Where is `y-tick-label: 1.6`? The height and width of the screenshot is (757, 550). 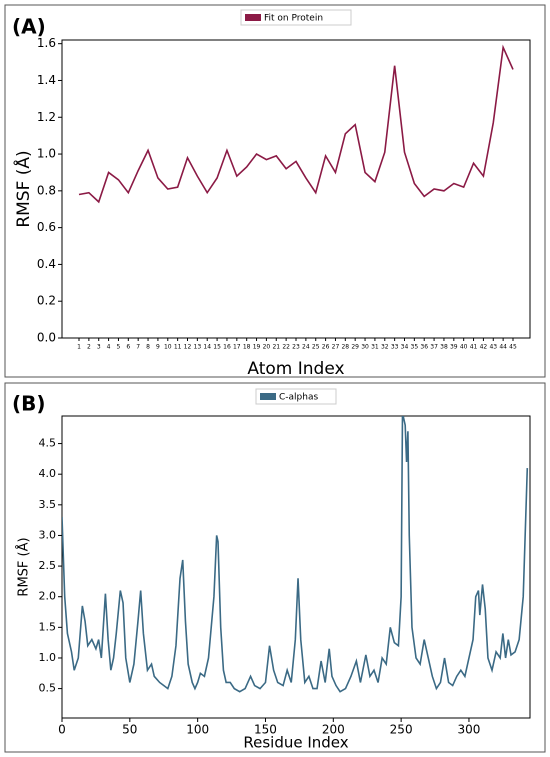
y-tick-label: 1.6 is located at coordinates (46, 43).